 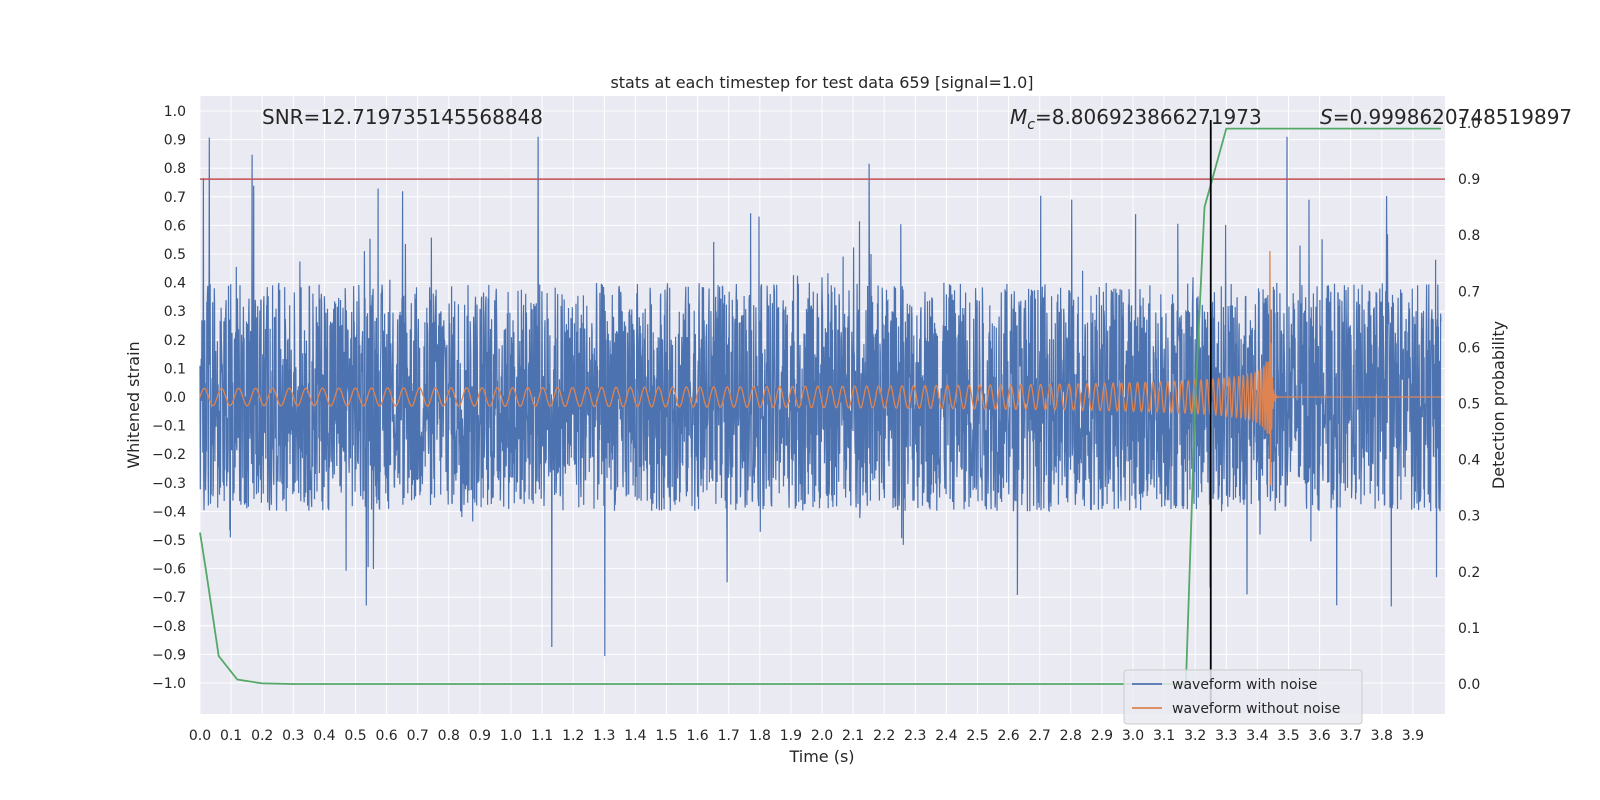 What do you see at coordinates (169, 484) in the screenshot?
I see `y-tick-label: −0.3` at bounding box center [169, 484].